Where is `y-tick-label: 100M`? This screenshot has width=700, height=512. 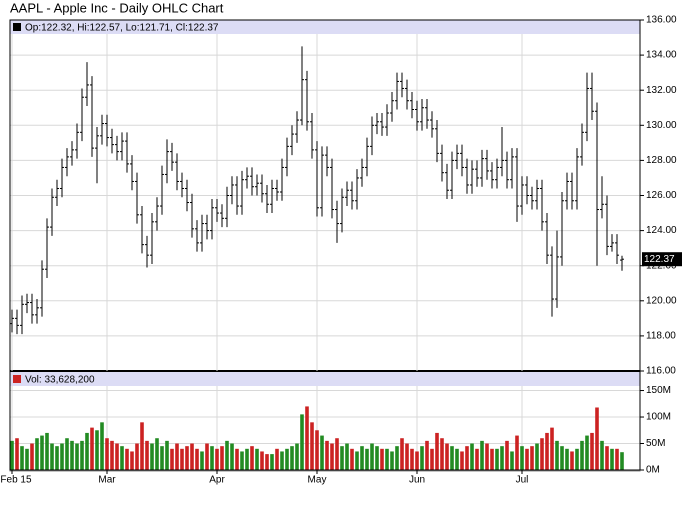
y-tick-label: 100M is located at coordinates (658, 417).